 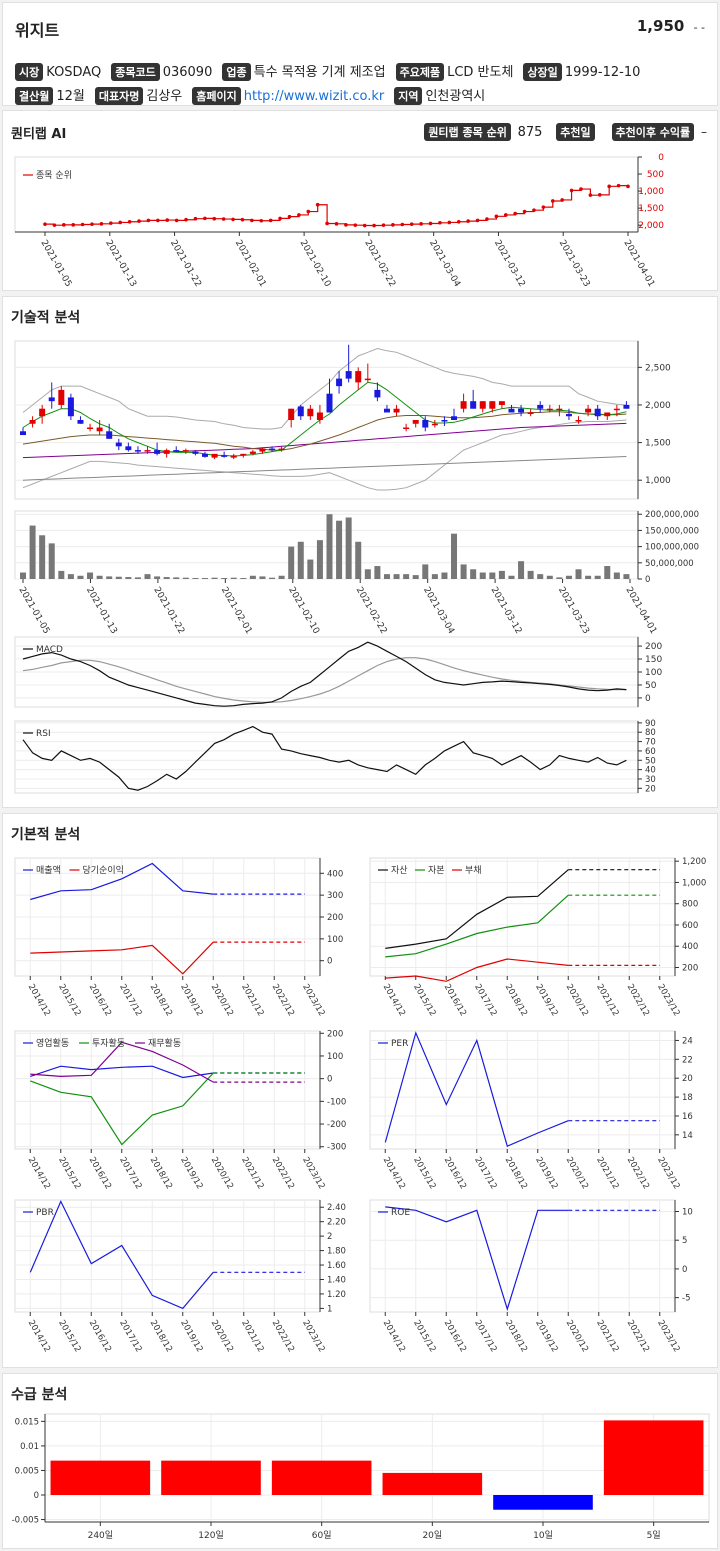 What do you see at coordinates (516, 1174) in the screenshot?
I see `x-tick-label: 2018/12` at bounding box center [516, 1174].